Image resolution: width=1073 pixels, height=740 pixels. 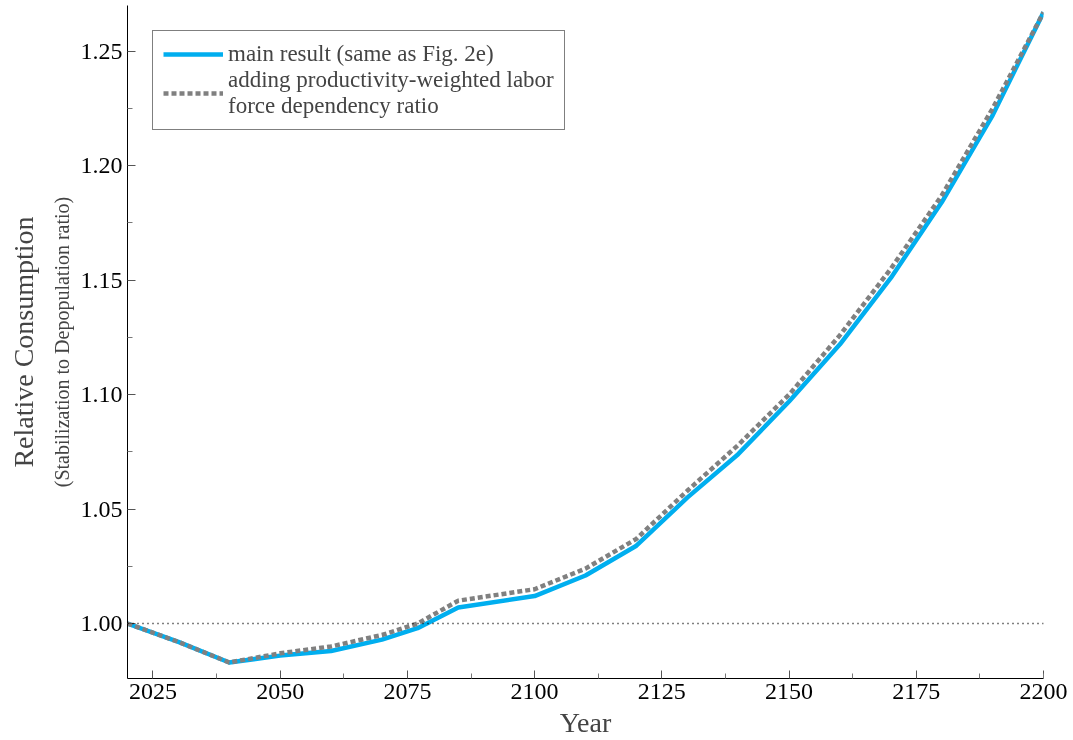 I want to click on y-tick-label: 1.15, so click(x=101, y=279).